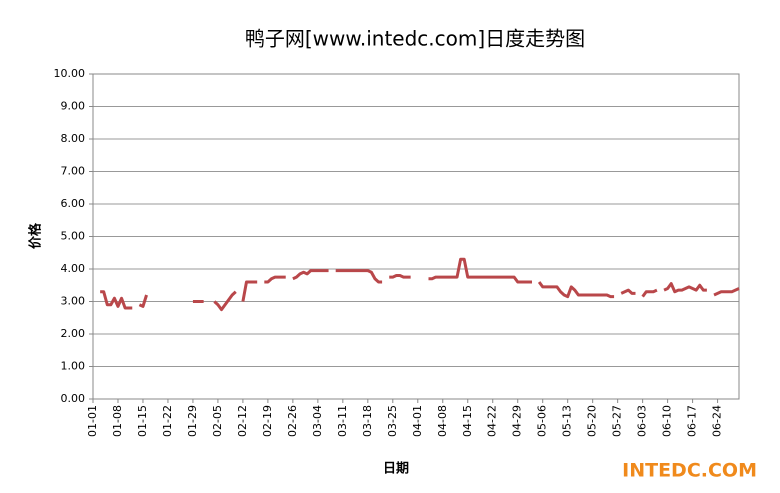 This screenshot has height=493, width=780. Describe the element at coordinates (73, 203) in the screenshot. I see `y-tick-label: 6.00` at that location.